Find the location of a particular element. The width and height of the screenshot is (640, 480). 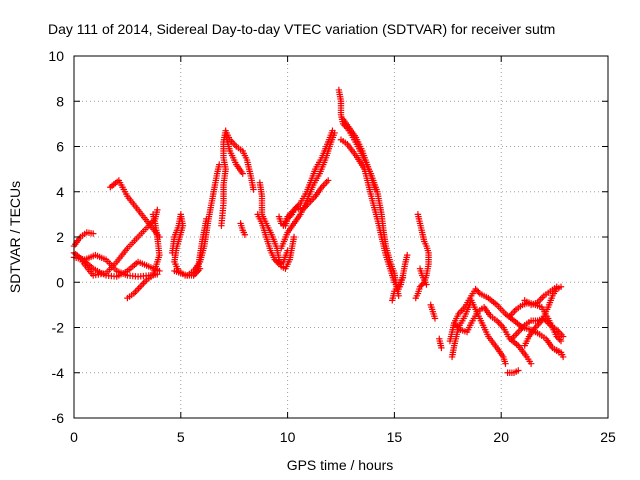

y-tick-label: 2 is located at coordinates (60, 237).